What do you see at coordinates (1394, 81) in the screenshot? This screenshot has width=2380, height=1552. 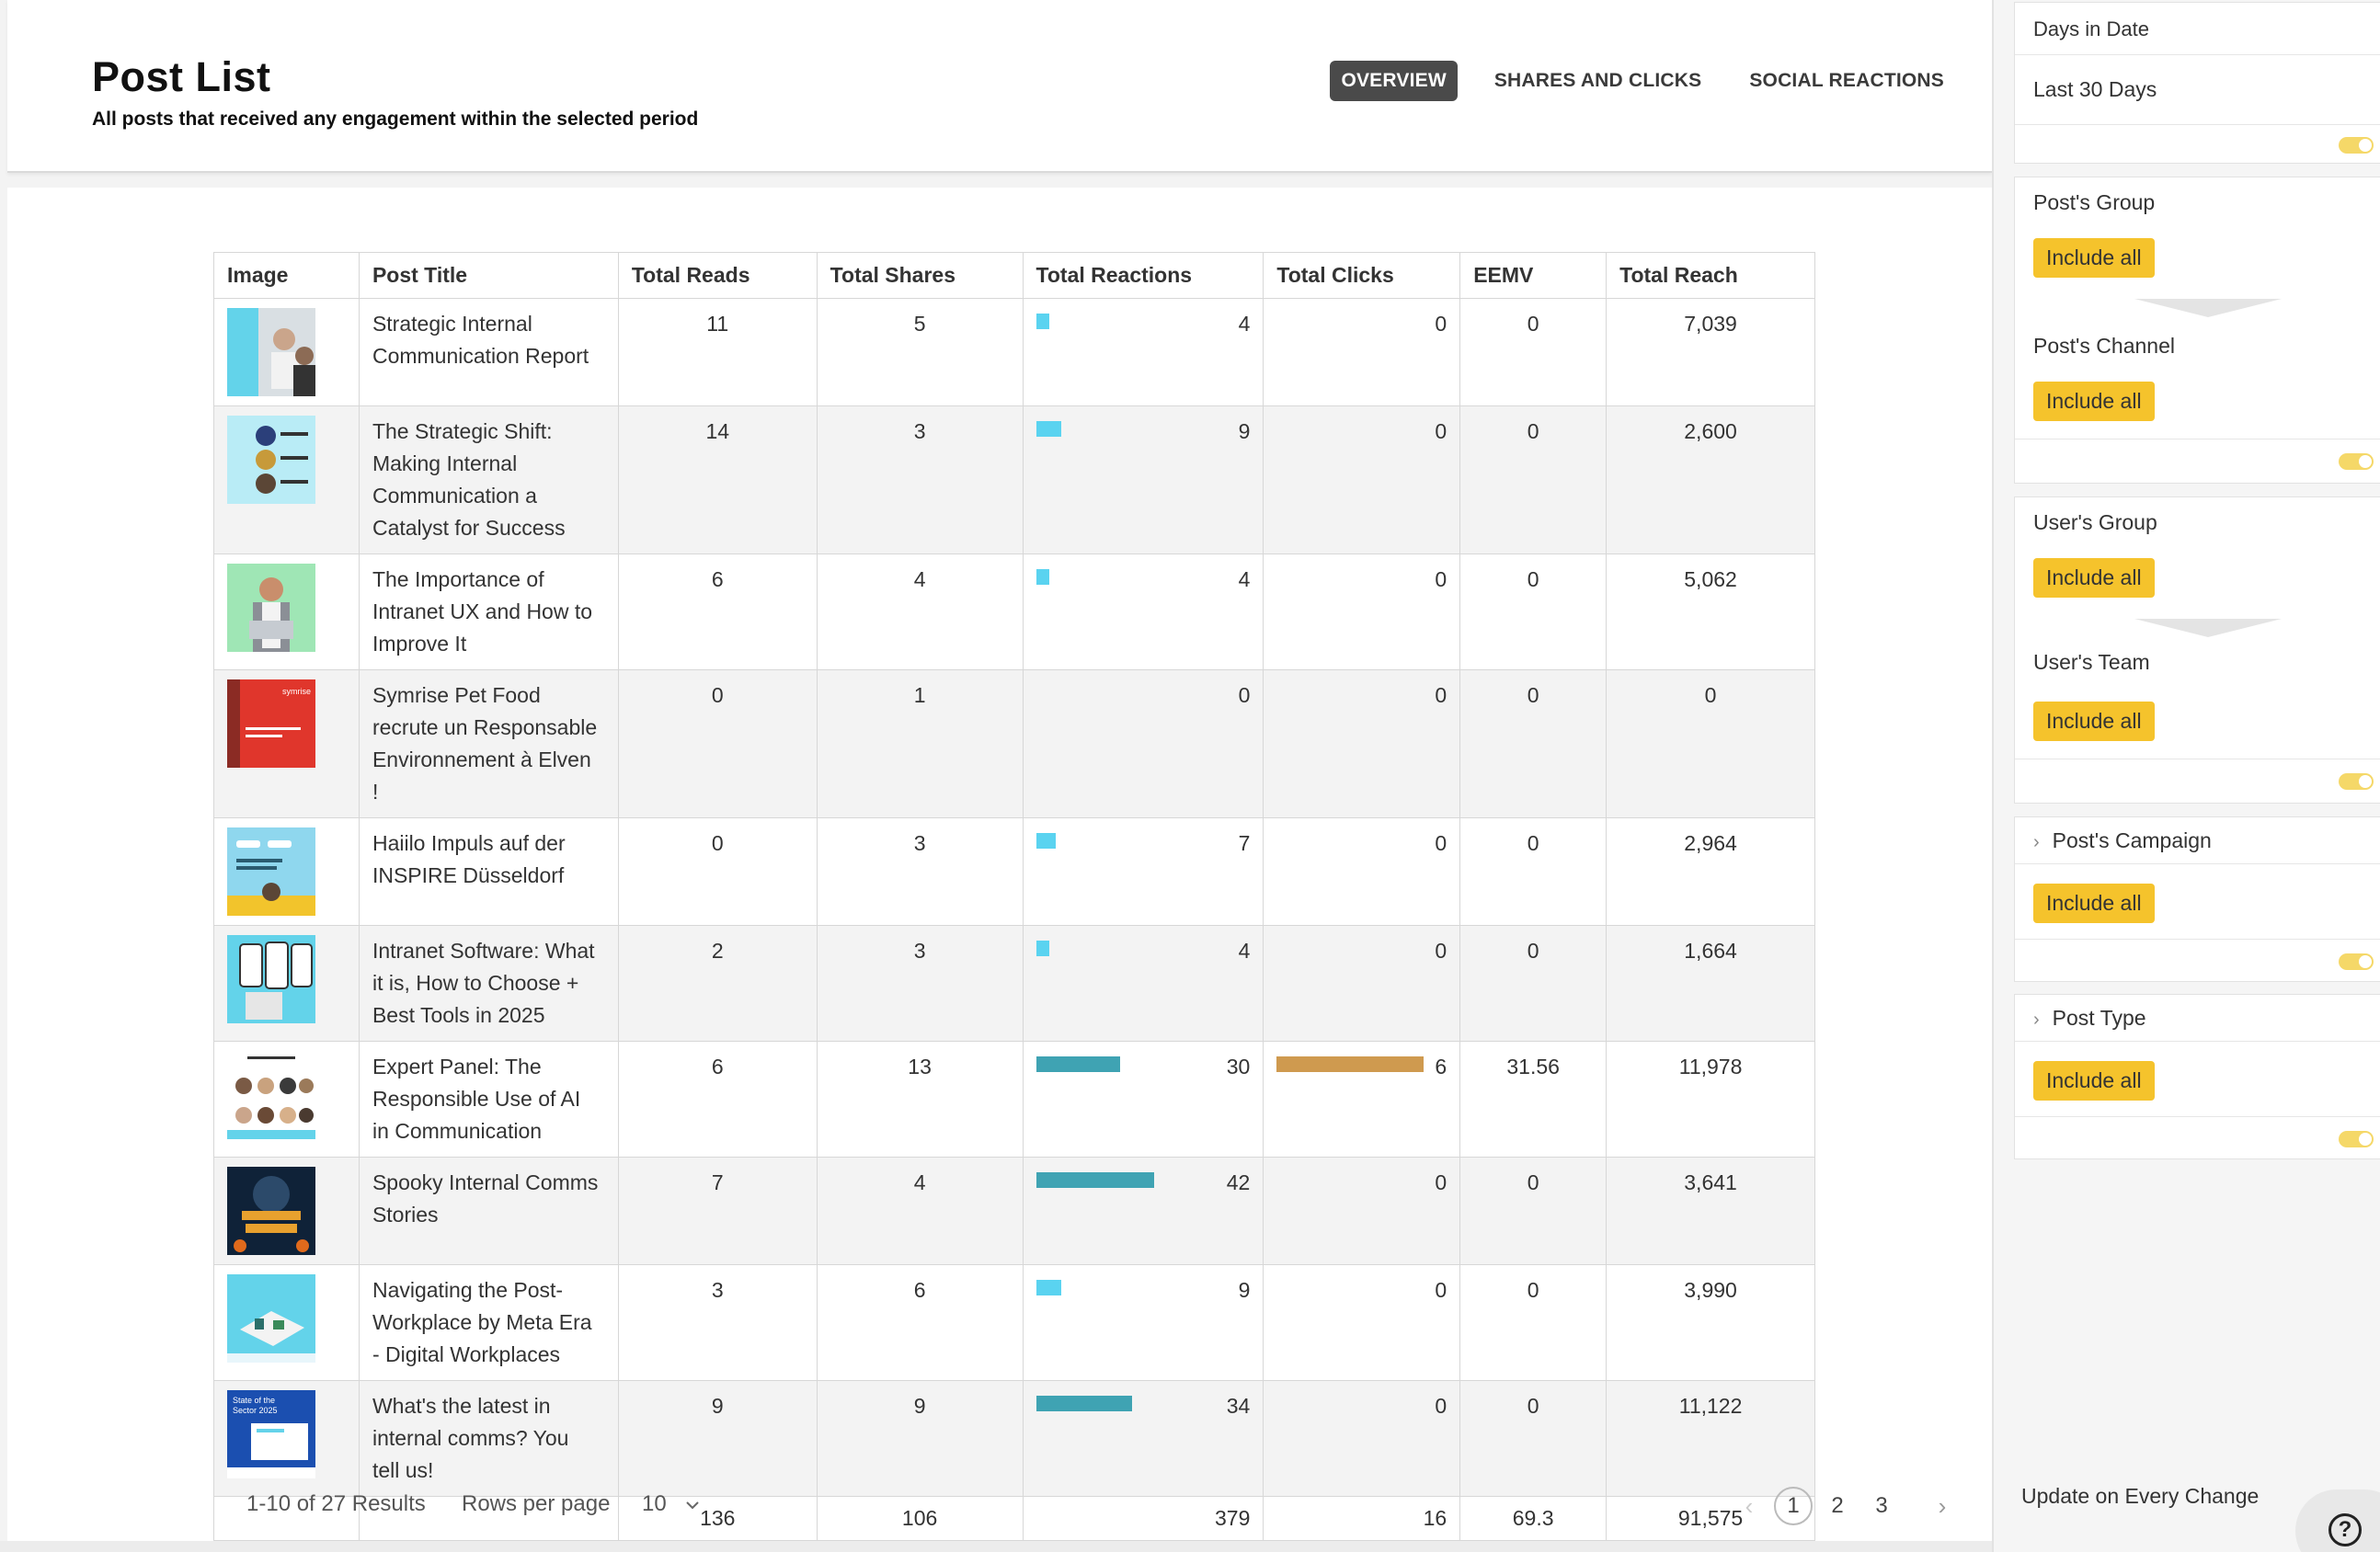 I see `tab-overview: OVERVIEW` at bounding box center [1394, 81].